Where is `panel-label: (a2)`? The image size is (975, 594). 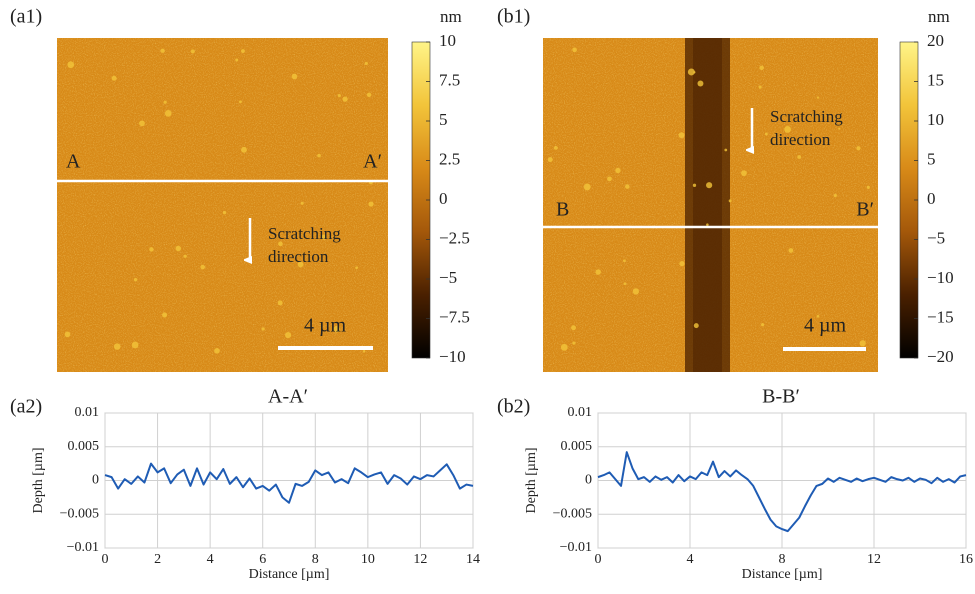 panel-label: (a2) is located at coordinates (26, 407).